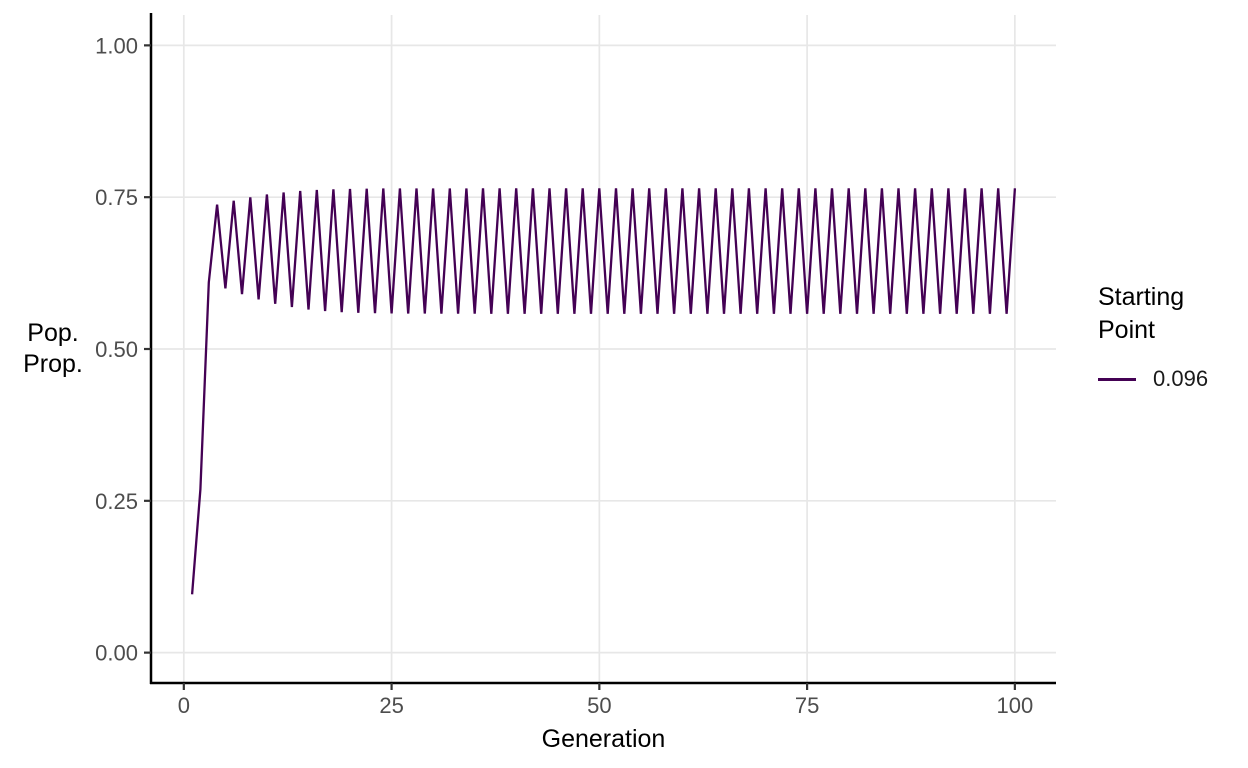 This screenshot has height=768, width=1248. What do you see at coordinates (603, 739) in the screenshot?
I see `x-axis-title: Generation` at bounding box center [603, 739].